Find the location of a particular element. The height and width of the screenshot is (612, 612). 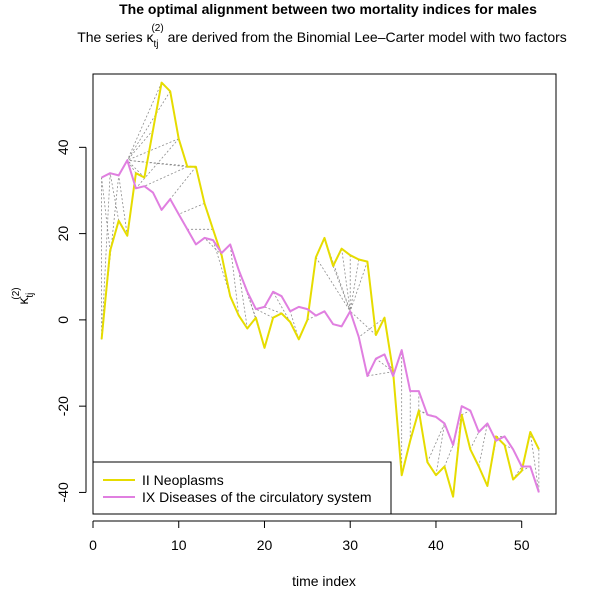

y-tick-label-0: -40 is located at coordinates (63, 492).